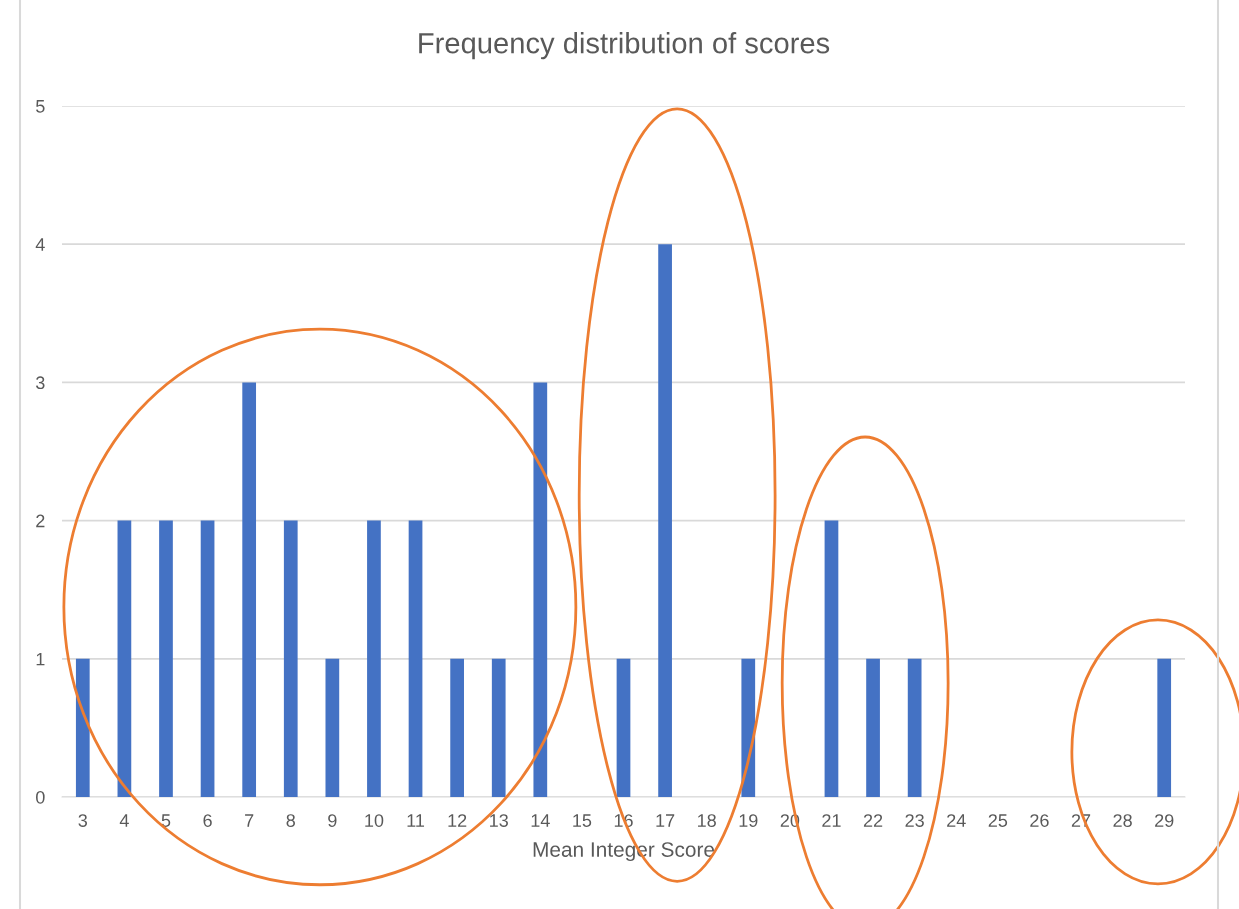 The height and width of the screenshot is (909, 1239). Describe the element at coordinates (956, 820) in the screenshot. I see `x-tick-label: 24` at that location.